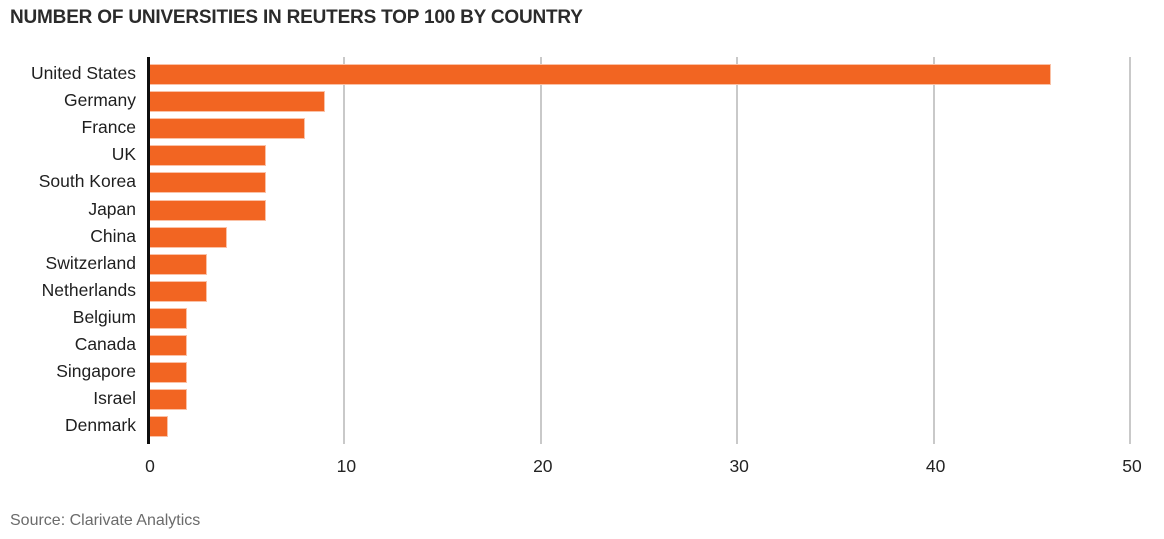  What do you see at coordinates (739, 466) in the screenshot?
I see `x-tick-label: 30` at bounding box center [739, 466].